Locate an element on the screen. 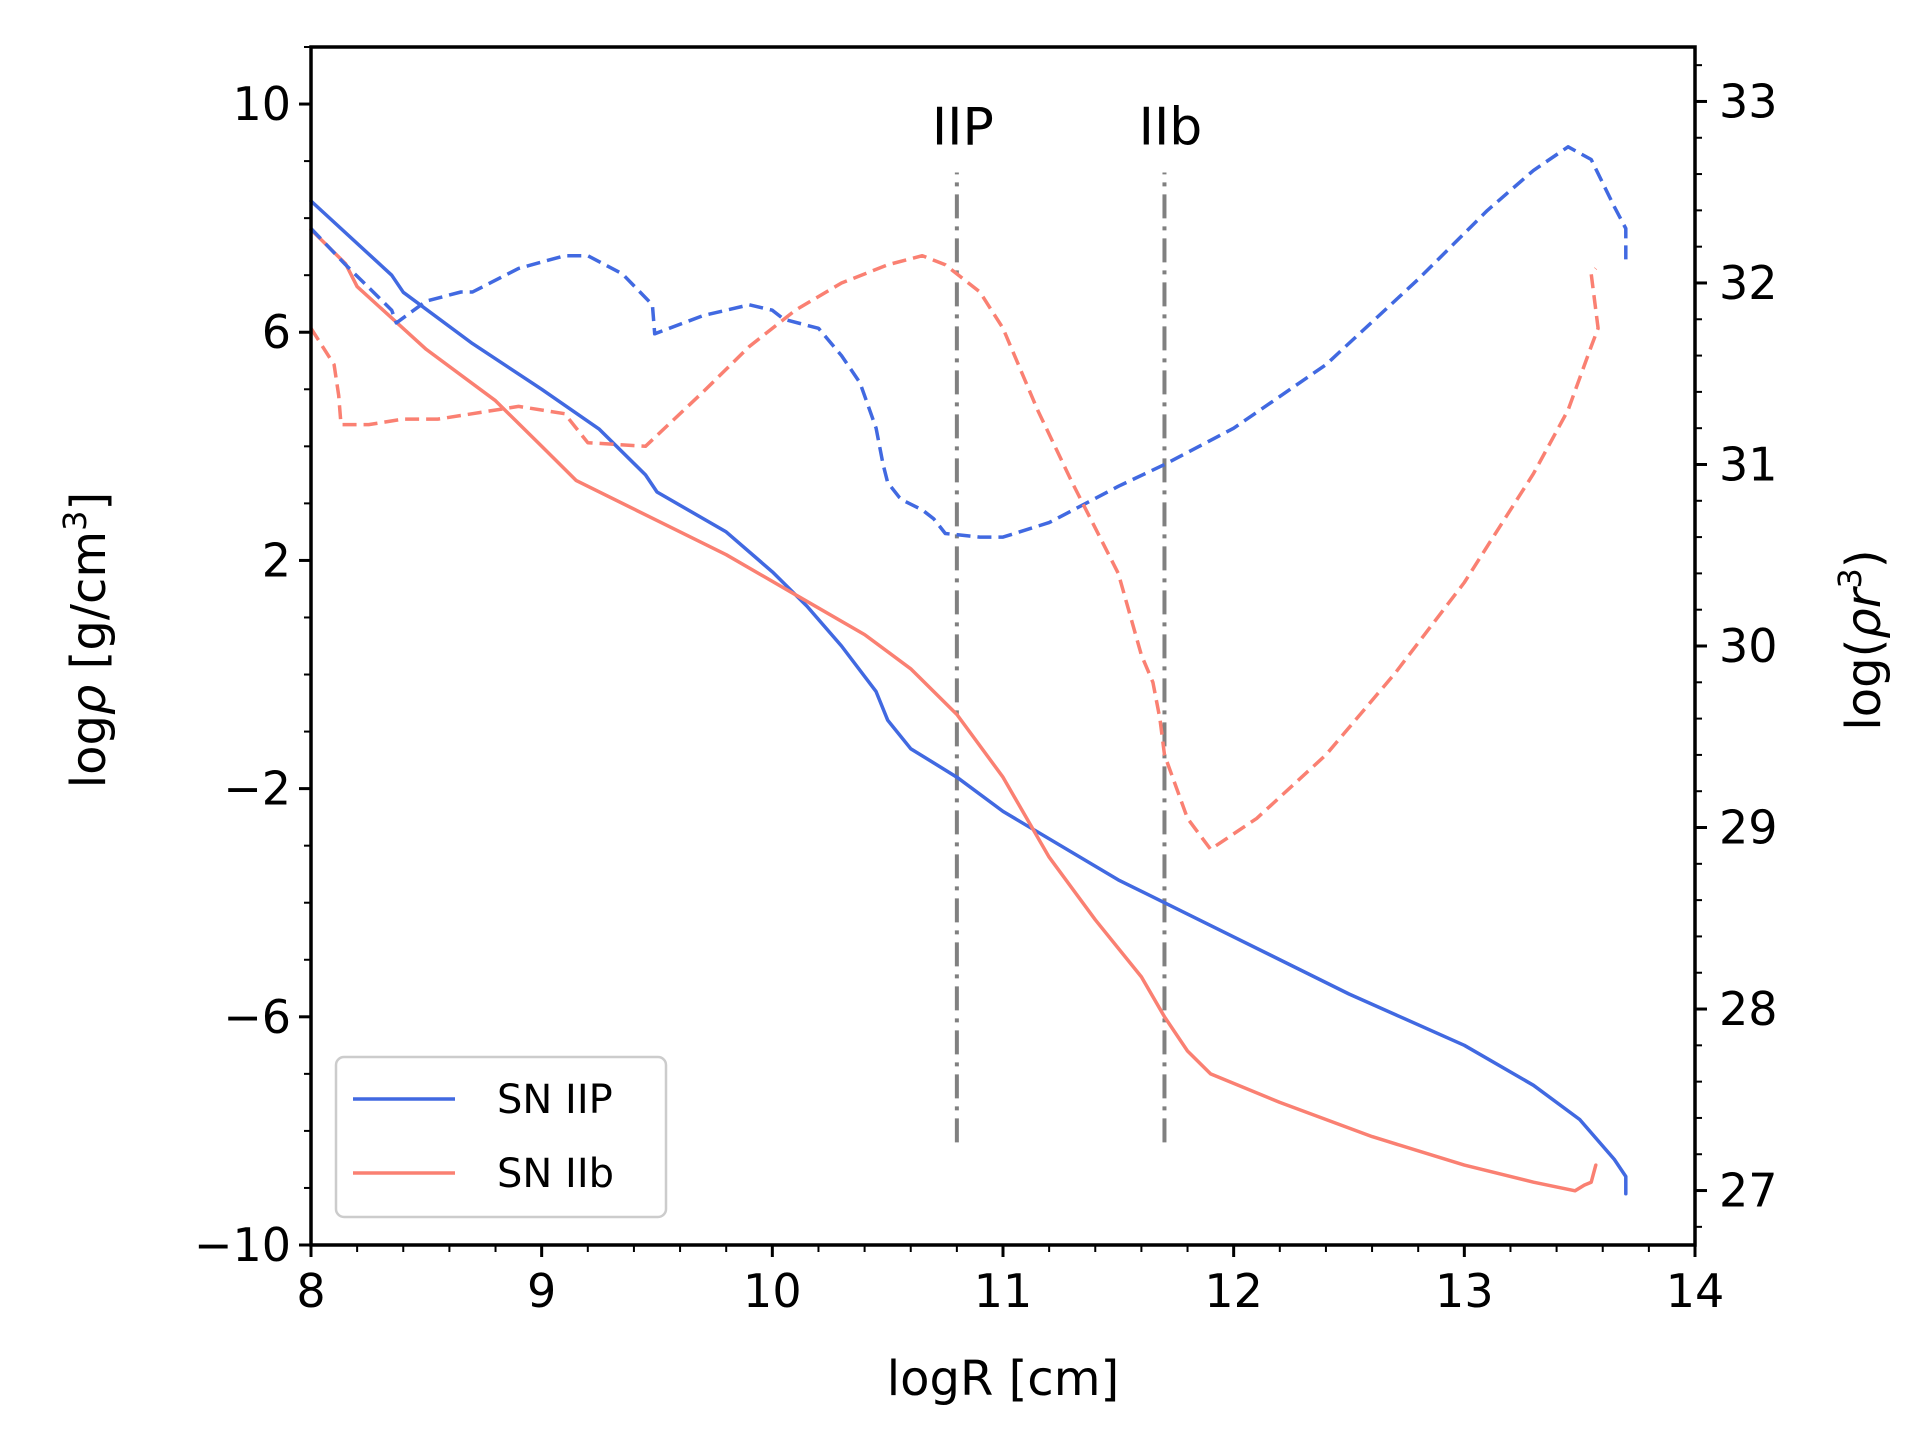 Image resolution: width=1920 pixels, height=1440 pixels. x-tick-label: 13 is located at coordinates (1464, 1291).